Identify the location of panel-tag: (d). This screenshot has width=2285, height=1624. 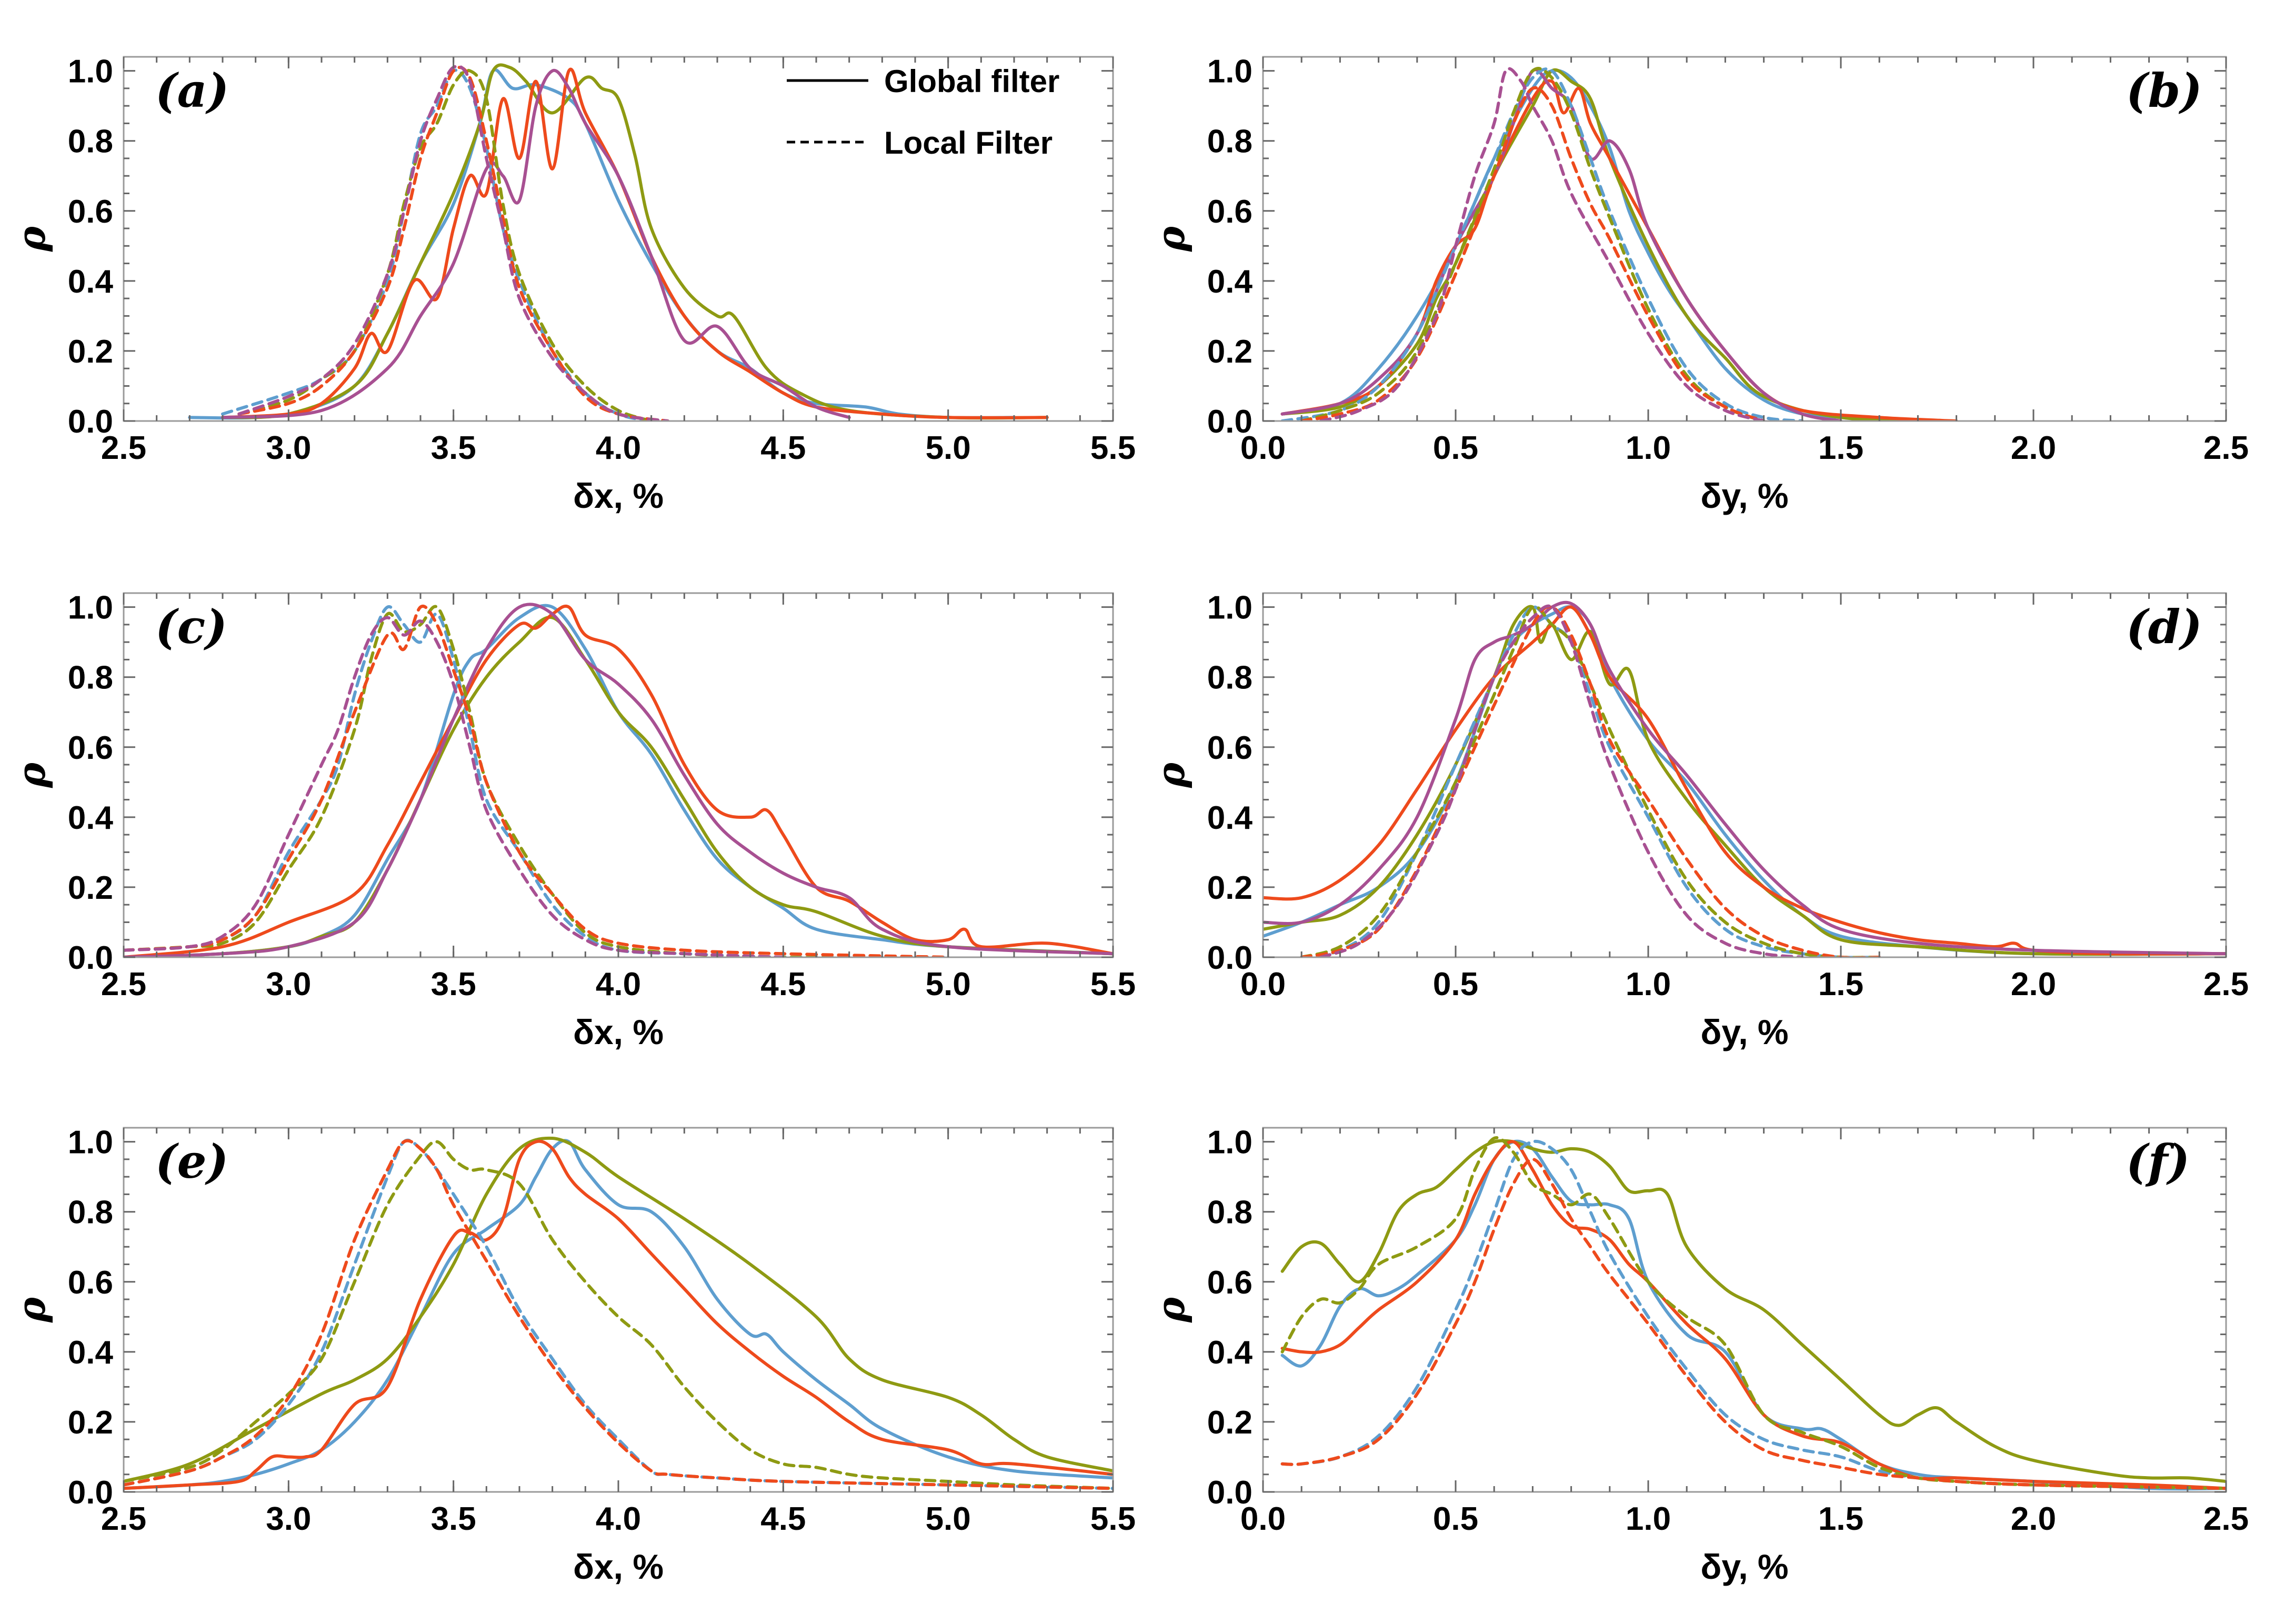
(2164, 626).